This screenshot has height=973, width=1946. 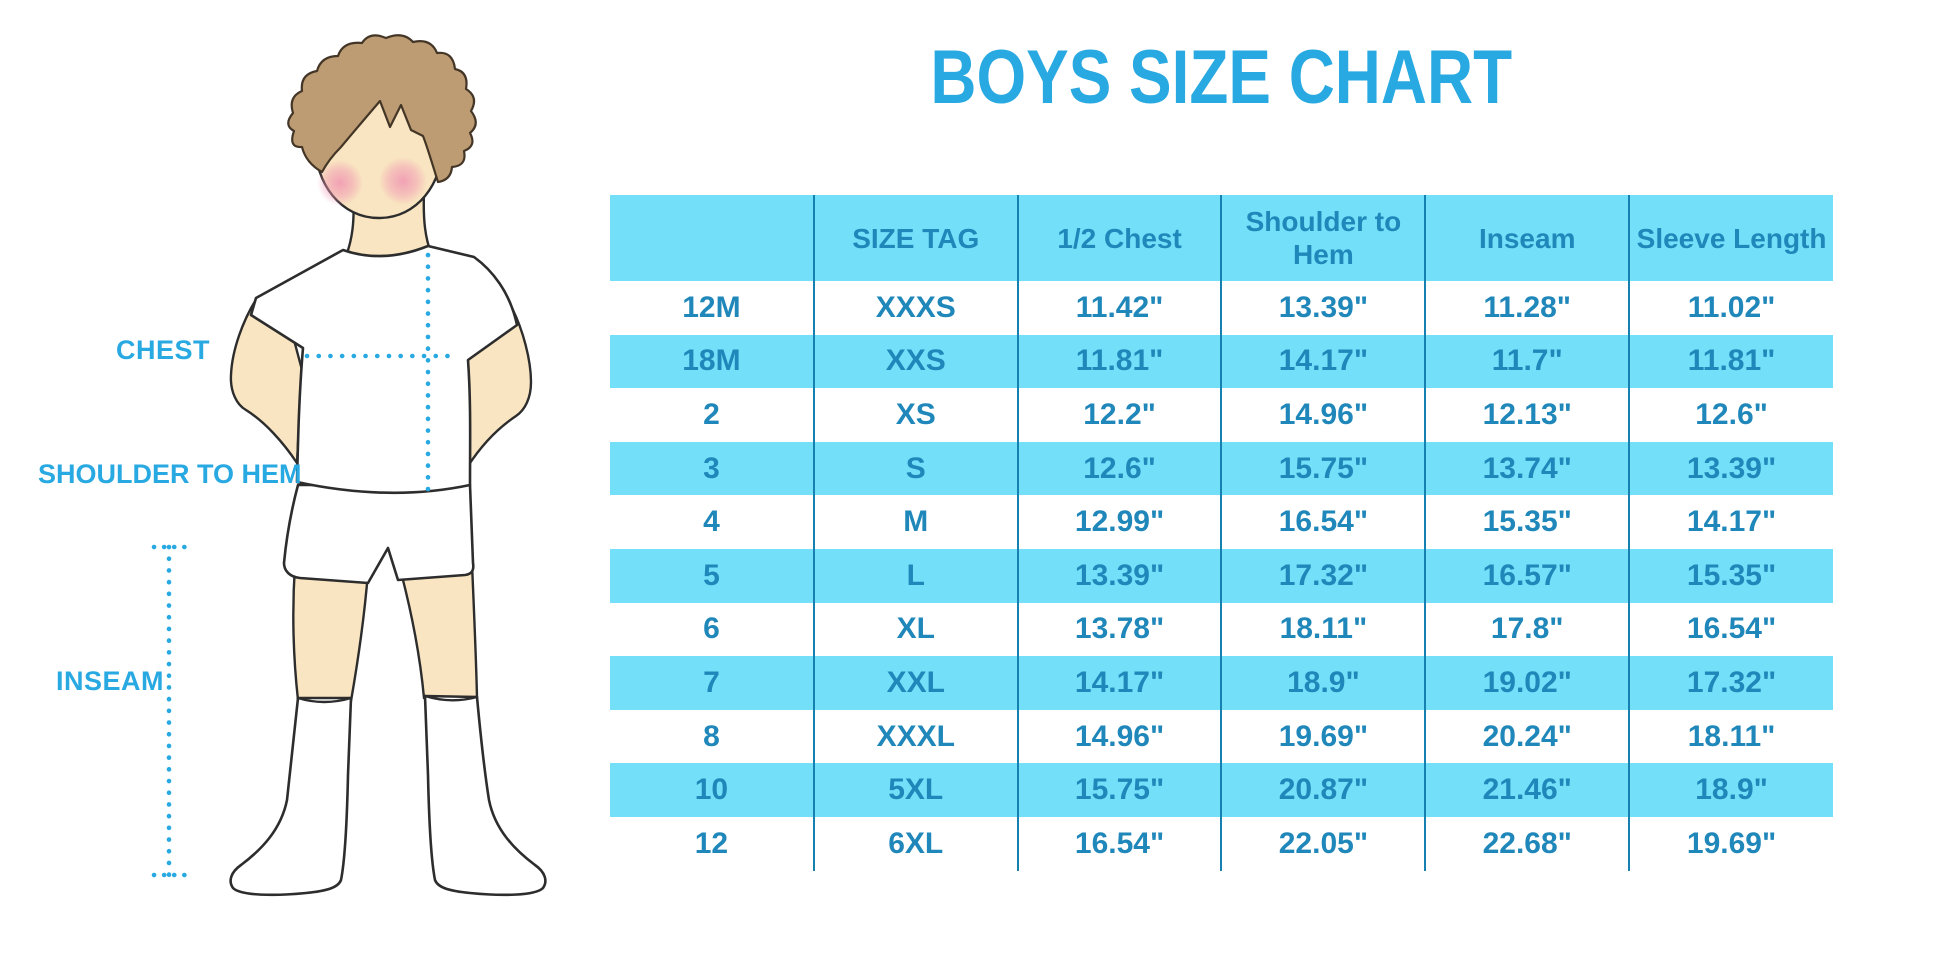 I want to click on cell-shoulder-to-hem: 14.17", so click(x=1323, y=361).